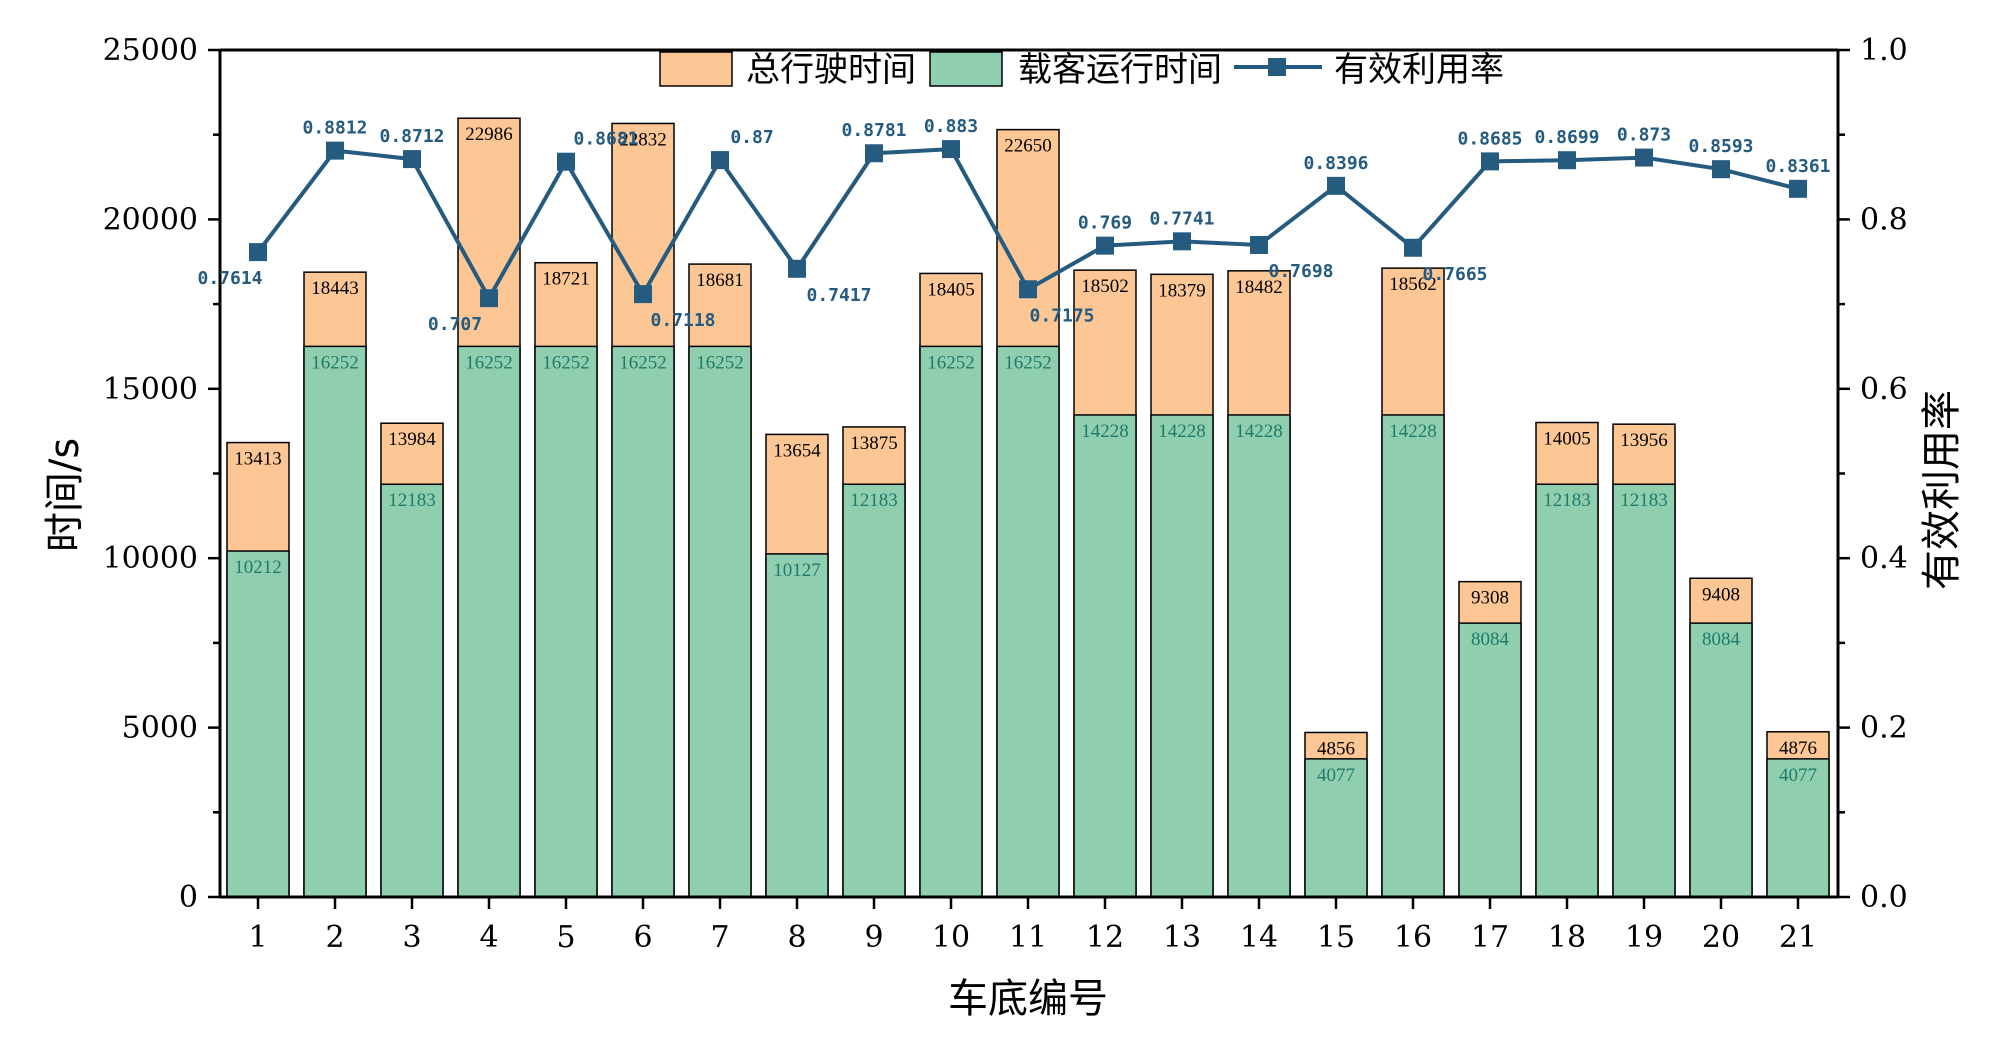 Image resolution: width=2000 pixels, height=1048 pixels. Describe the element at coordinates (1884, 897) in the screenshot. I see `y-tick-label-right: 0.0` at that location.